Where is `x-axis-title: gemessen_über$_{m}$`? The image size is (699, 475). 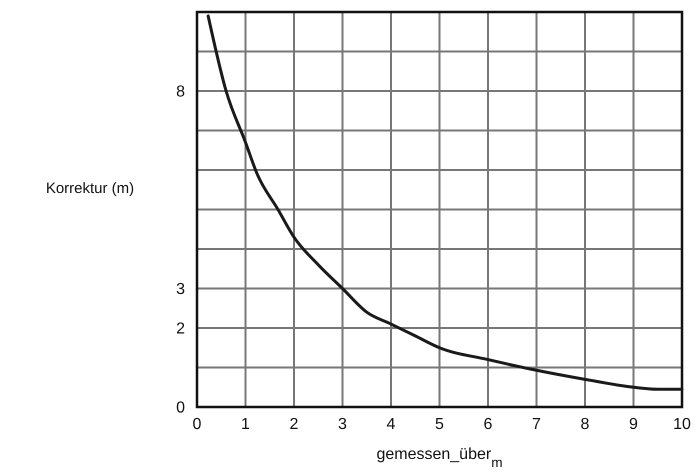 x-axis-title: gemessen_über$_{m}$ is located at coordinates (439, 458).